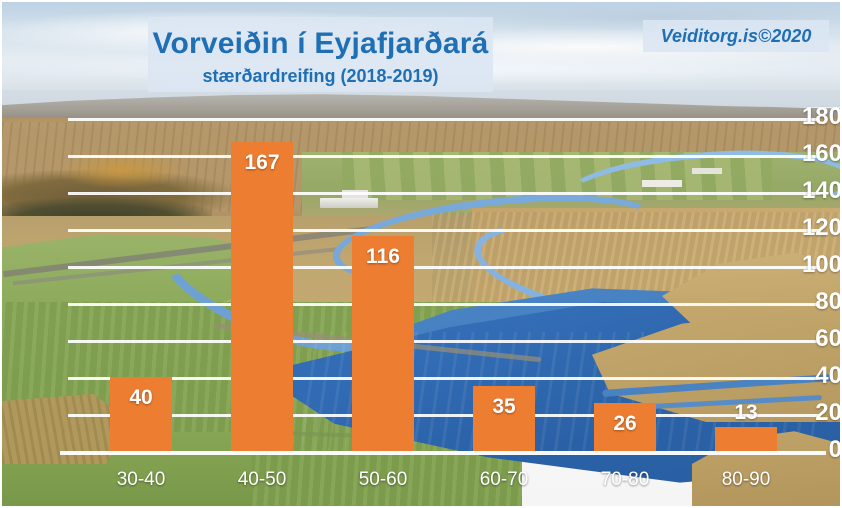  Describe the element at coordinates (821, 227) in the screenshot. I see `y-axis-tick-label: 120` at that location.